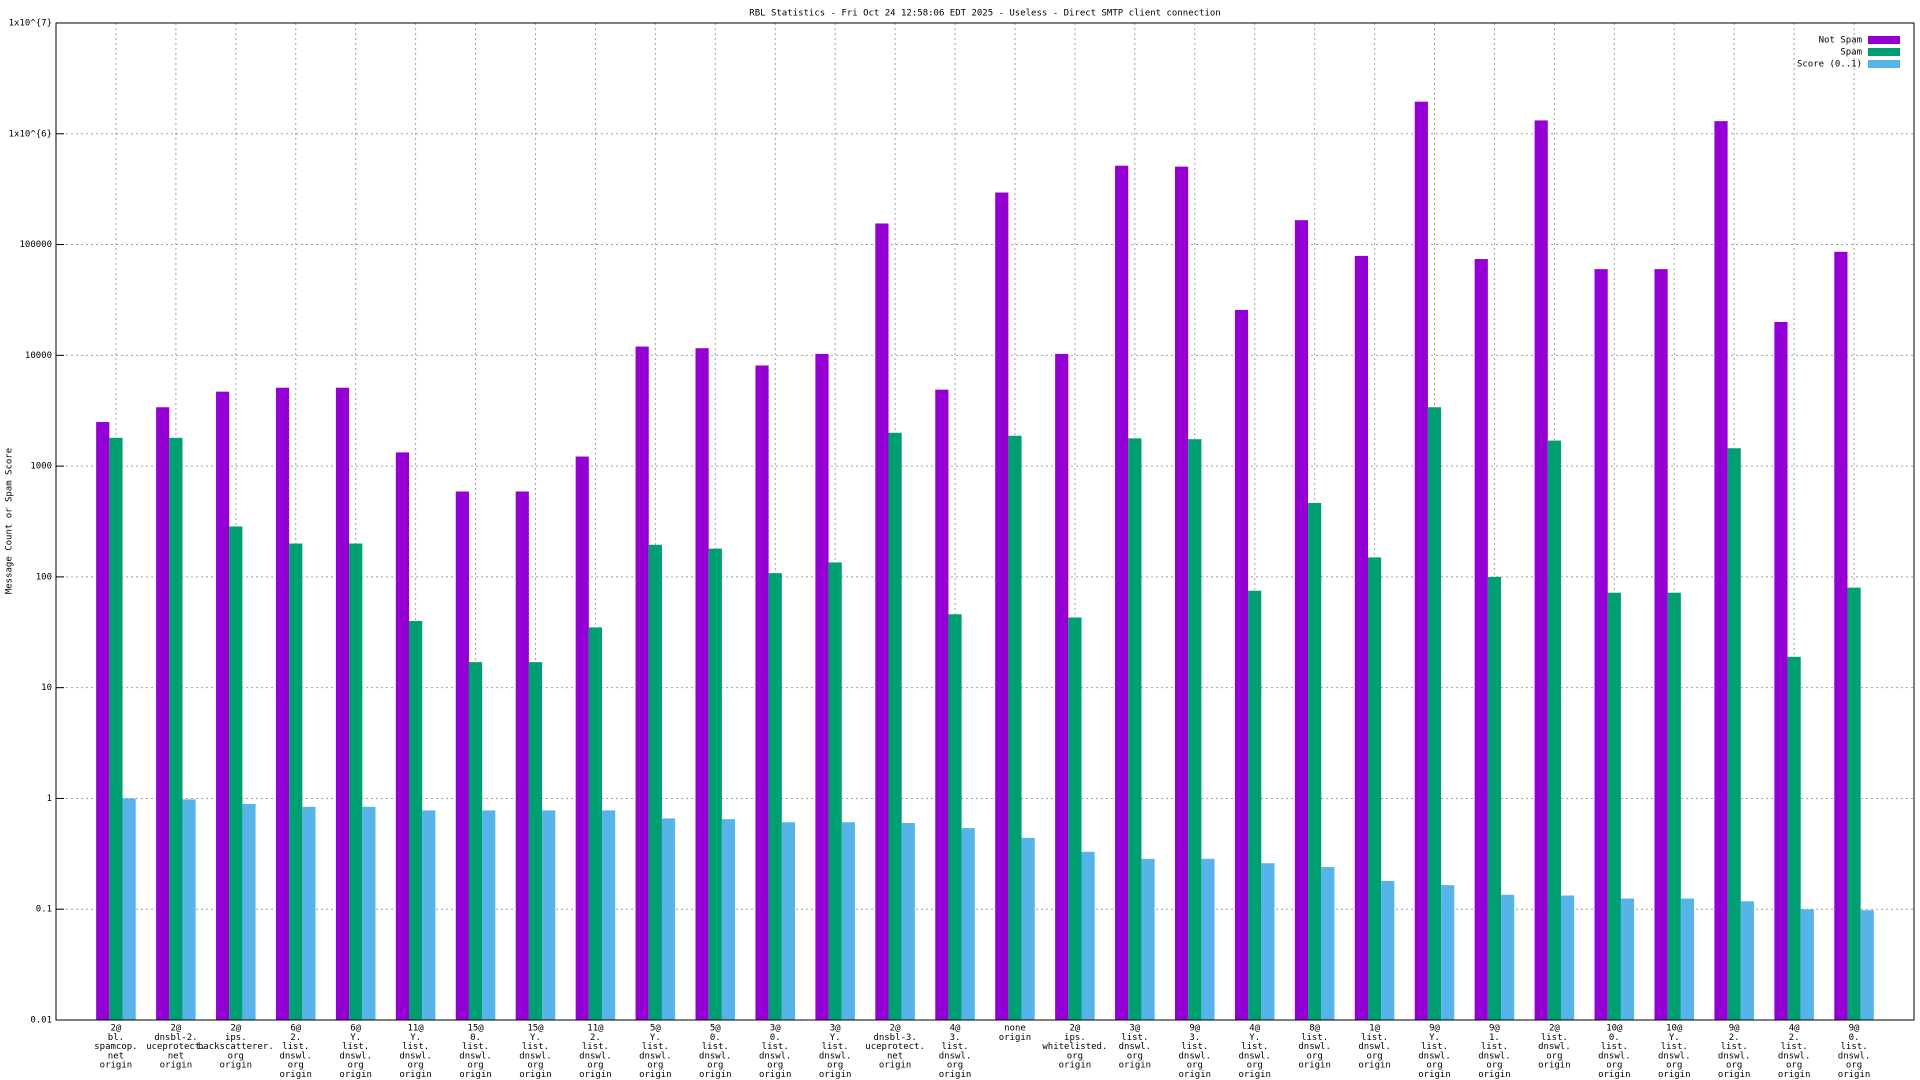 This screenshot has height=1080, width=1920. I want to click on x-tick-label: ips., so click(236, 1038).